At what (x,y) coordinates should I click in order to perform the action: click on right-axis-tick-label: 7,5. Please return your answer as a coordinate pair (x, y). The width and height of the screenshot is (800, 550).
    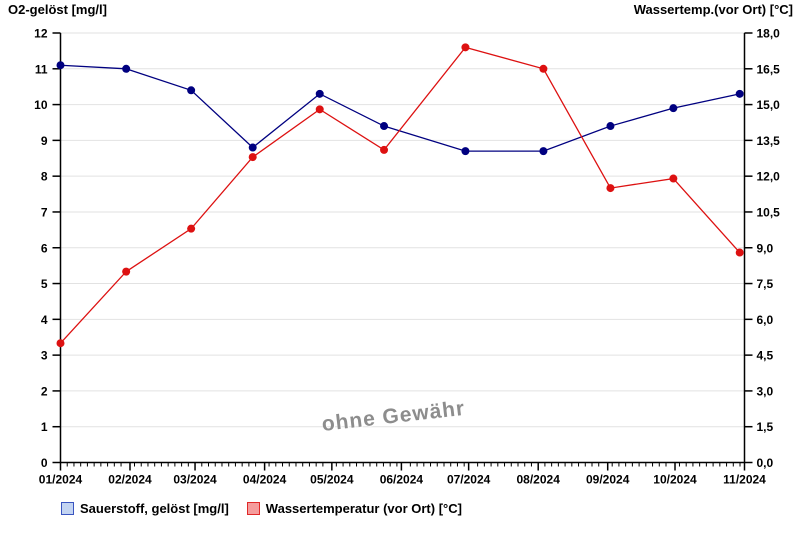
    Looking at the image, I should click on (765, 284).